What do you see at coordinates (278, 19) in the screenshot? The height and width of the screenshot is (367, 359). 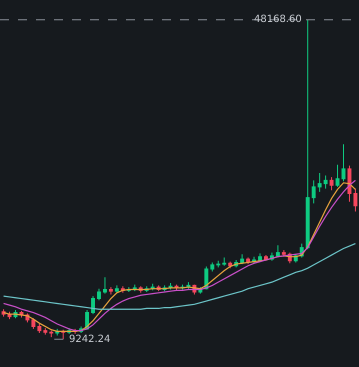 I see `annotation: 48168.60` at bounding box center [278, 19].